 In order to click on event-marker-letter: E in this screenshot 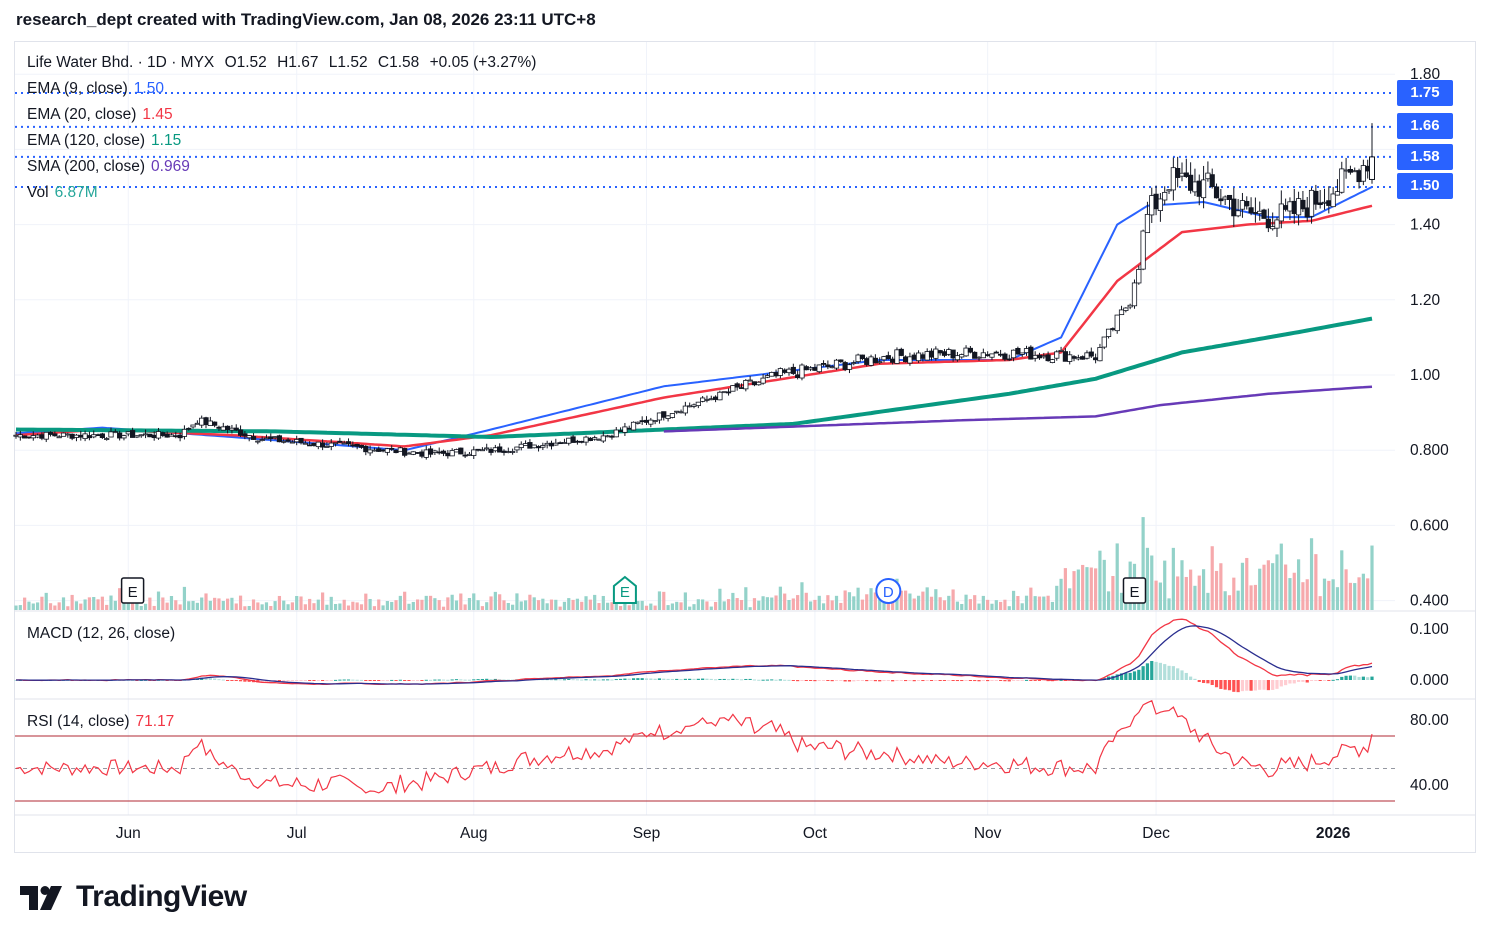, I will do `click(133, 592)`.